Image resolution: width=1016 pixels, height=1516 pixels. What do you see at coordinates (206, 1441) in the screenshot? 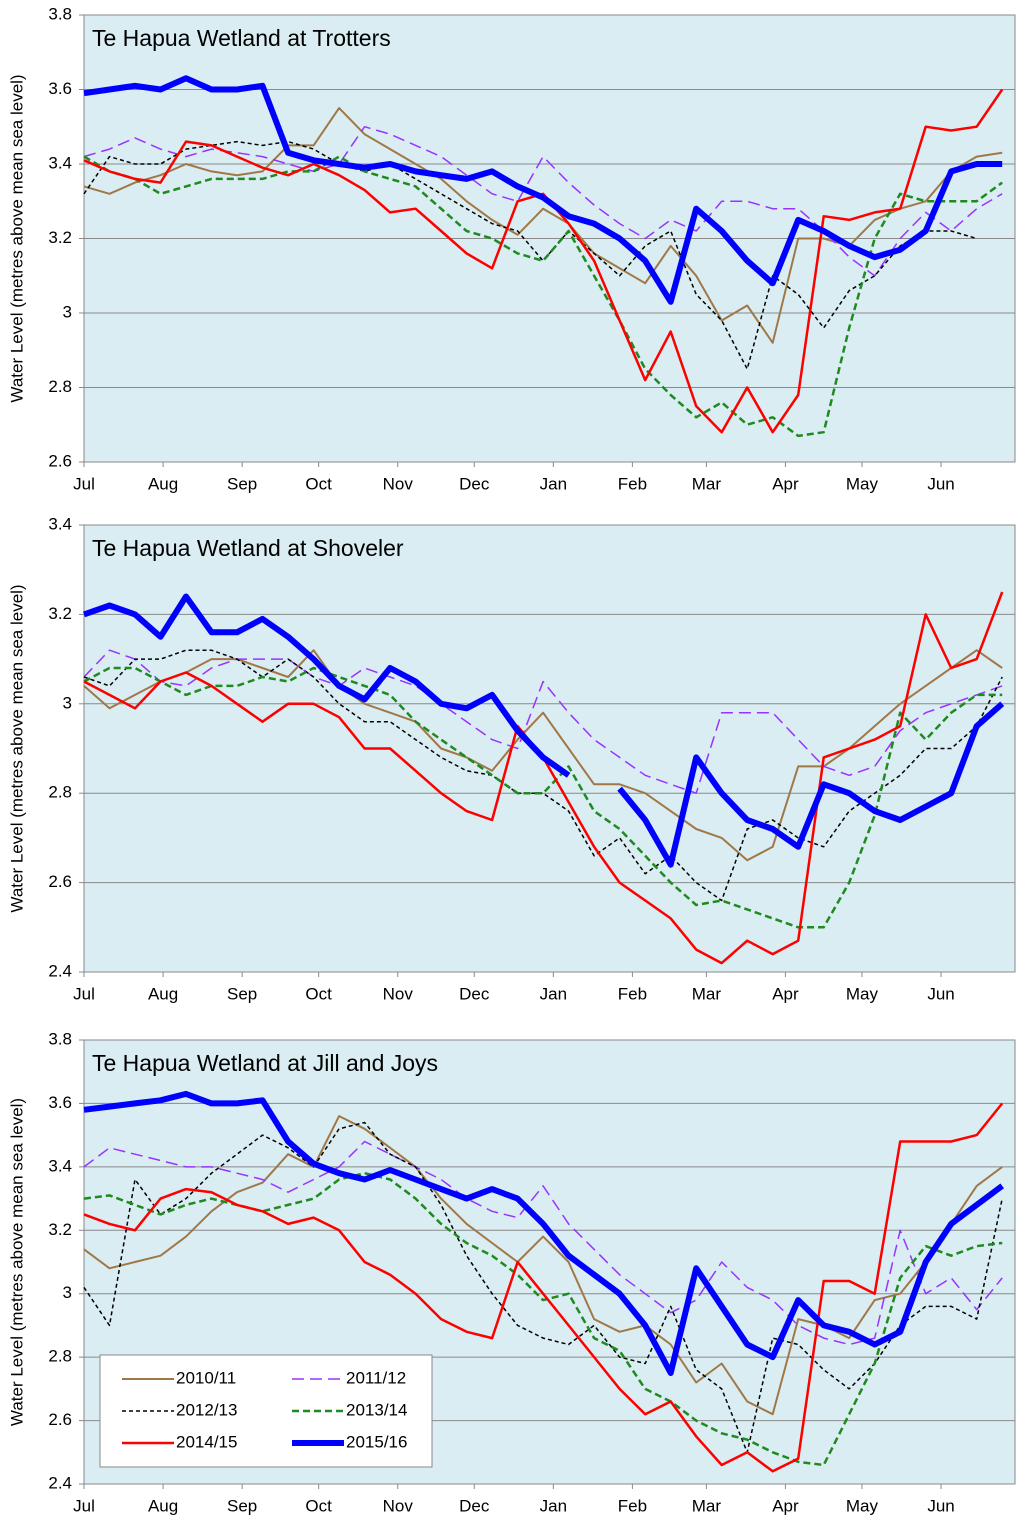
I see `legend-label: 2014/15` at bounding box center [206, 1441].